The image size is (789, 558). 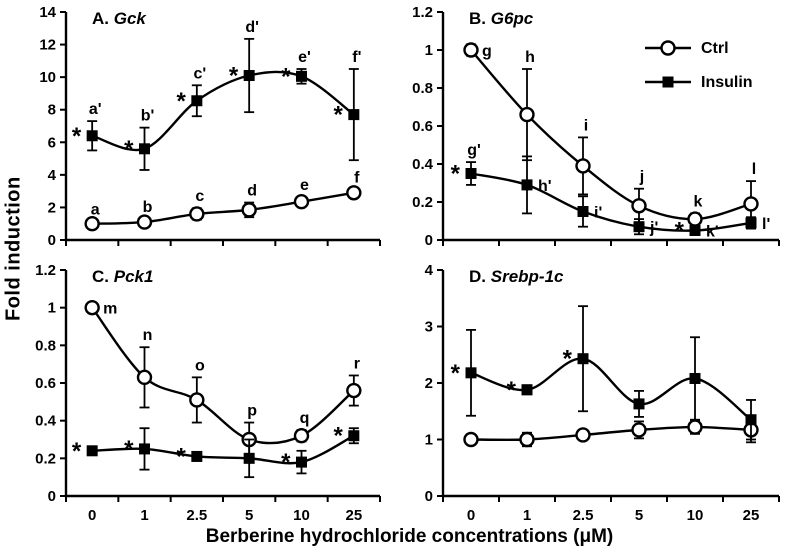 I want to click on legend-marker-insulin, so click(x=668, y=82).